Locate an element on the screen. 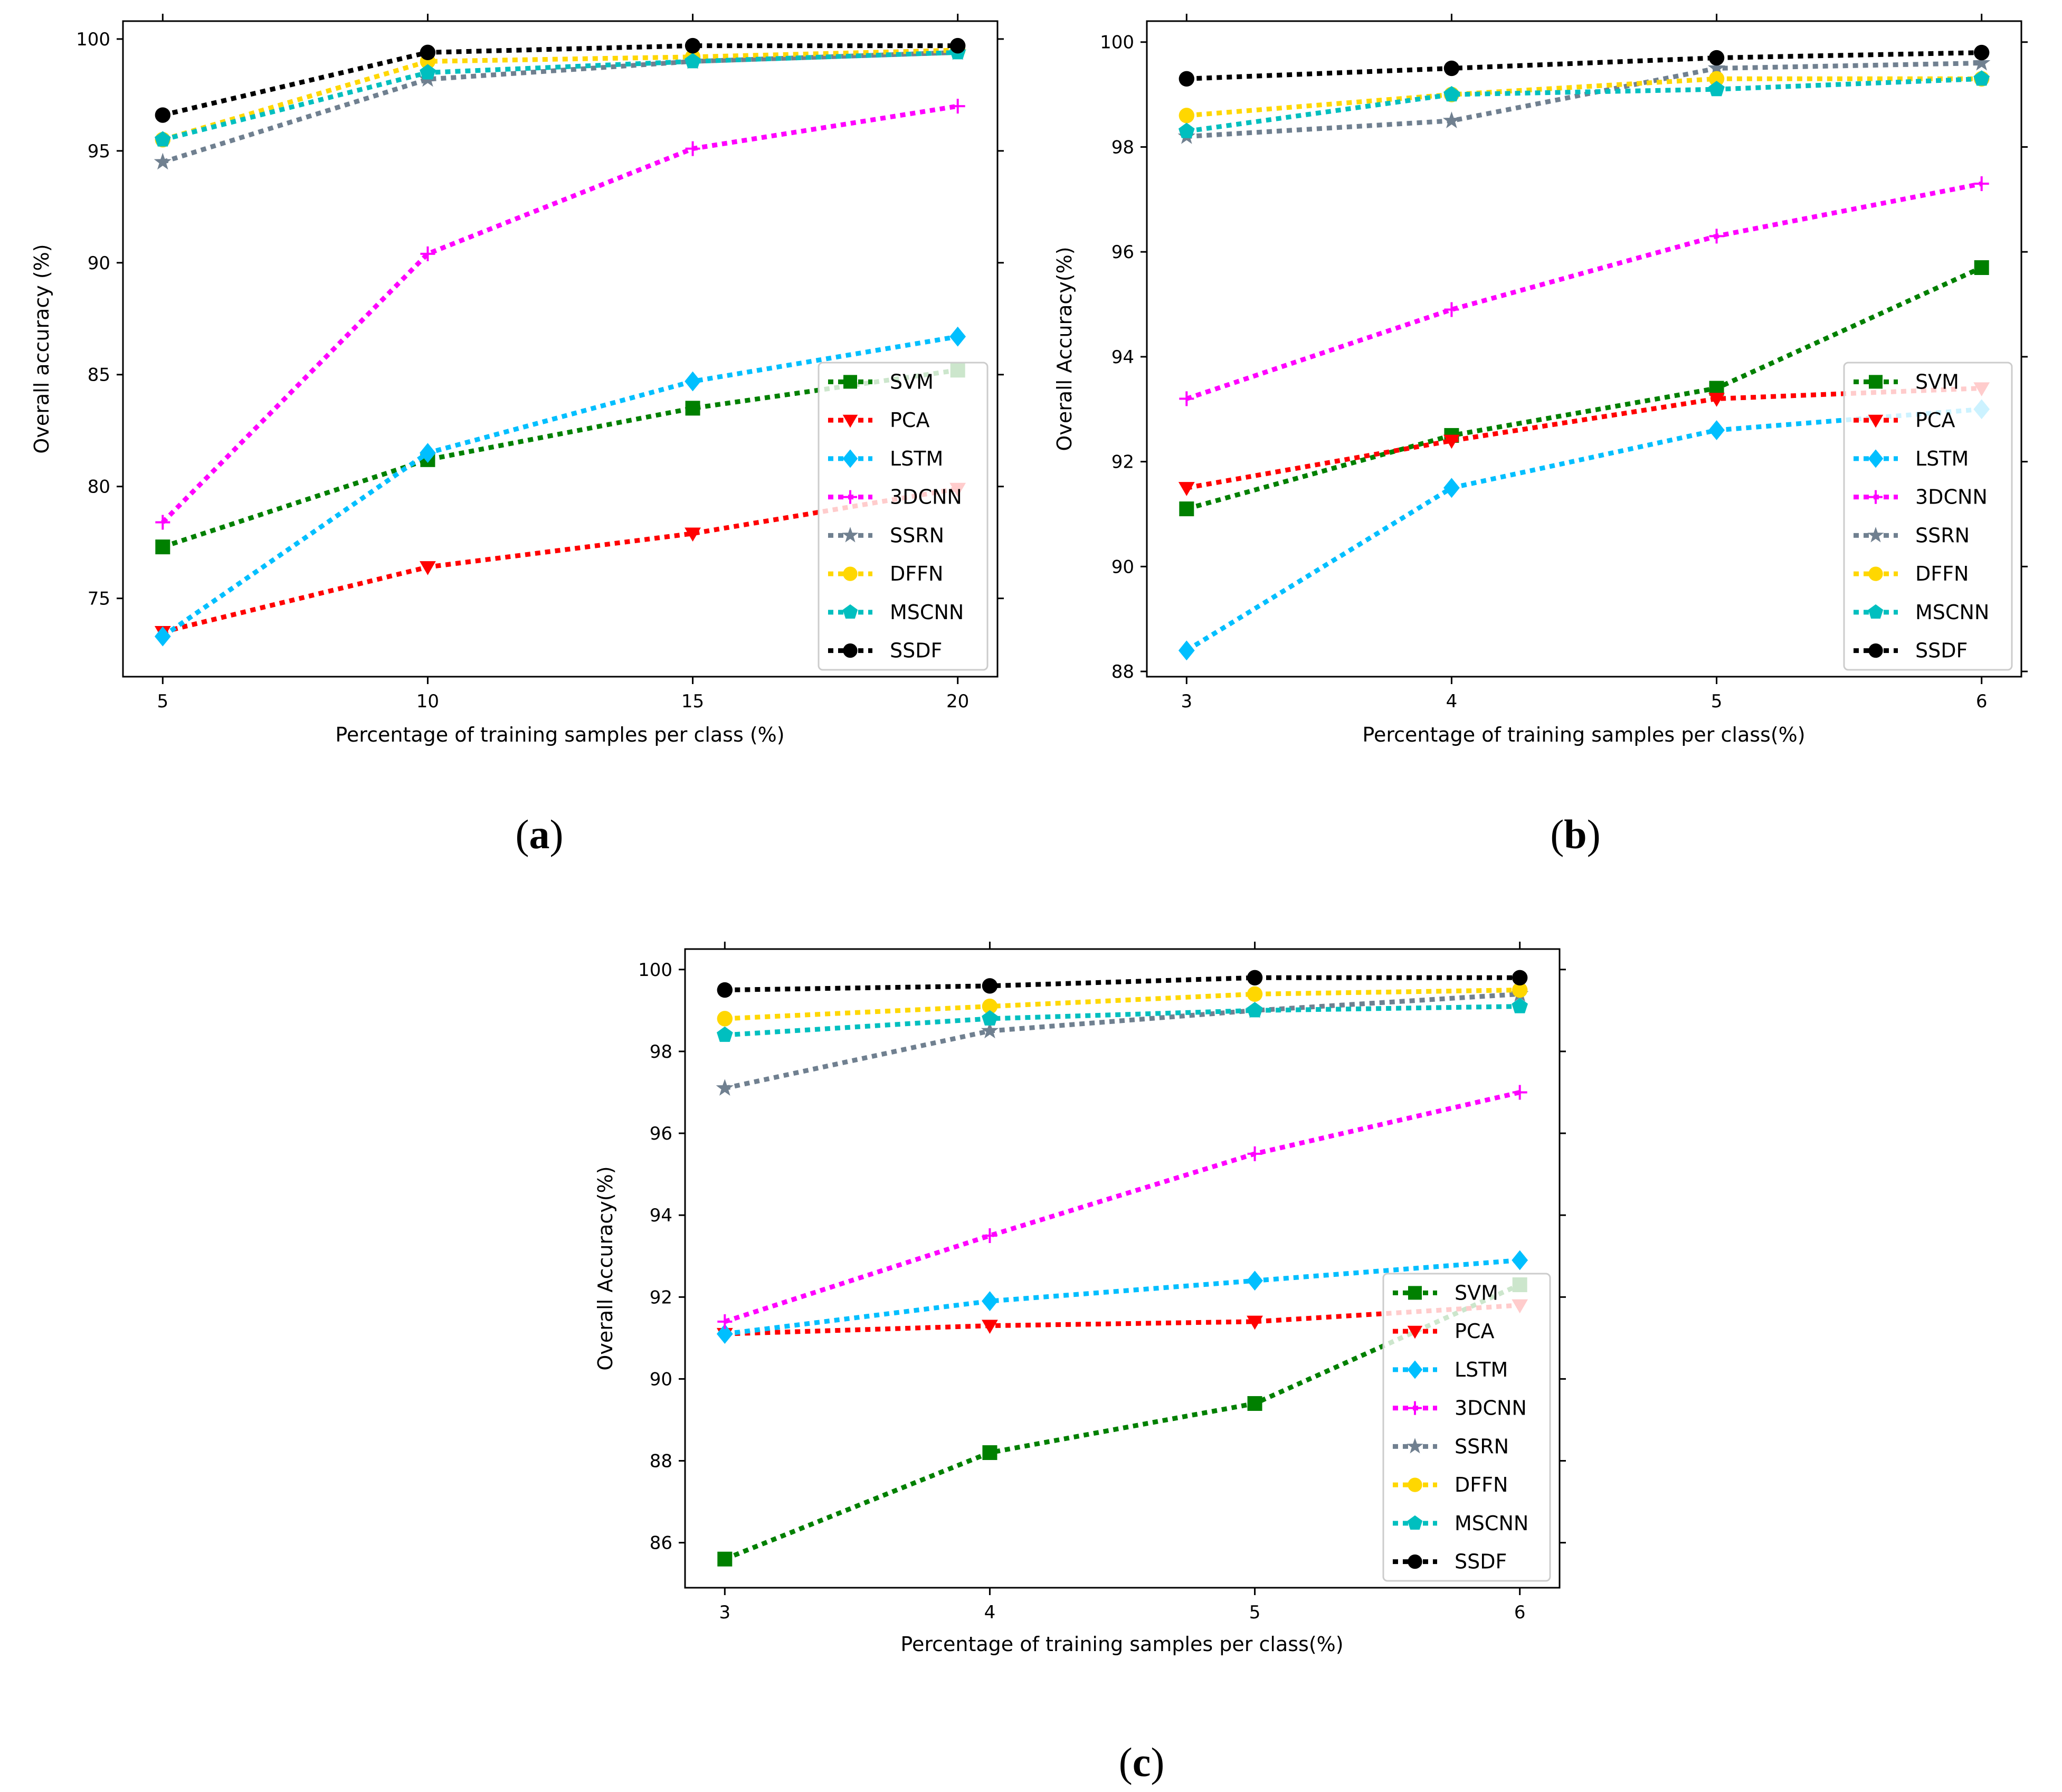  legend-item-pca: PCA is located at coordinates (878, 420).